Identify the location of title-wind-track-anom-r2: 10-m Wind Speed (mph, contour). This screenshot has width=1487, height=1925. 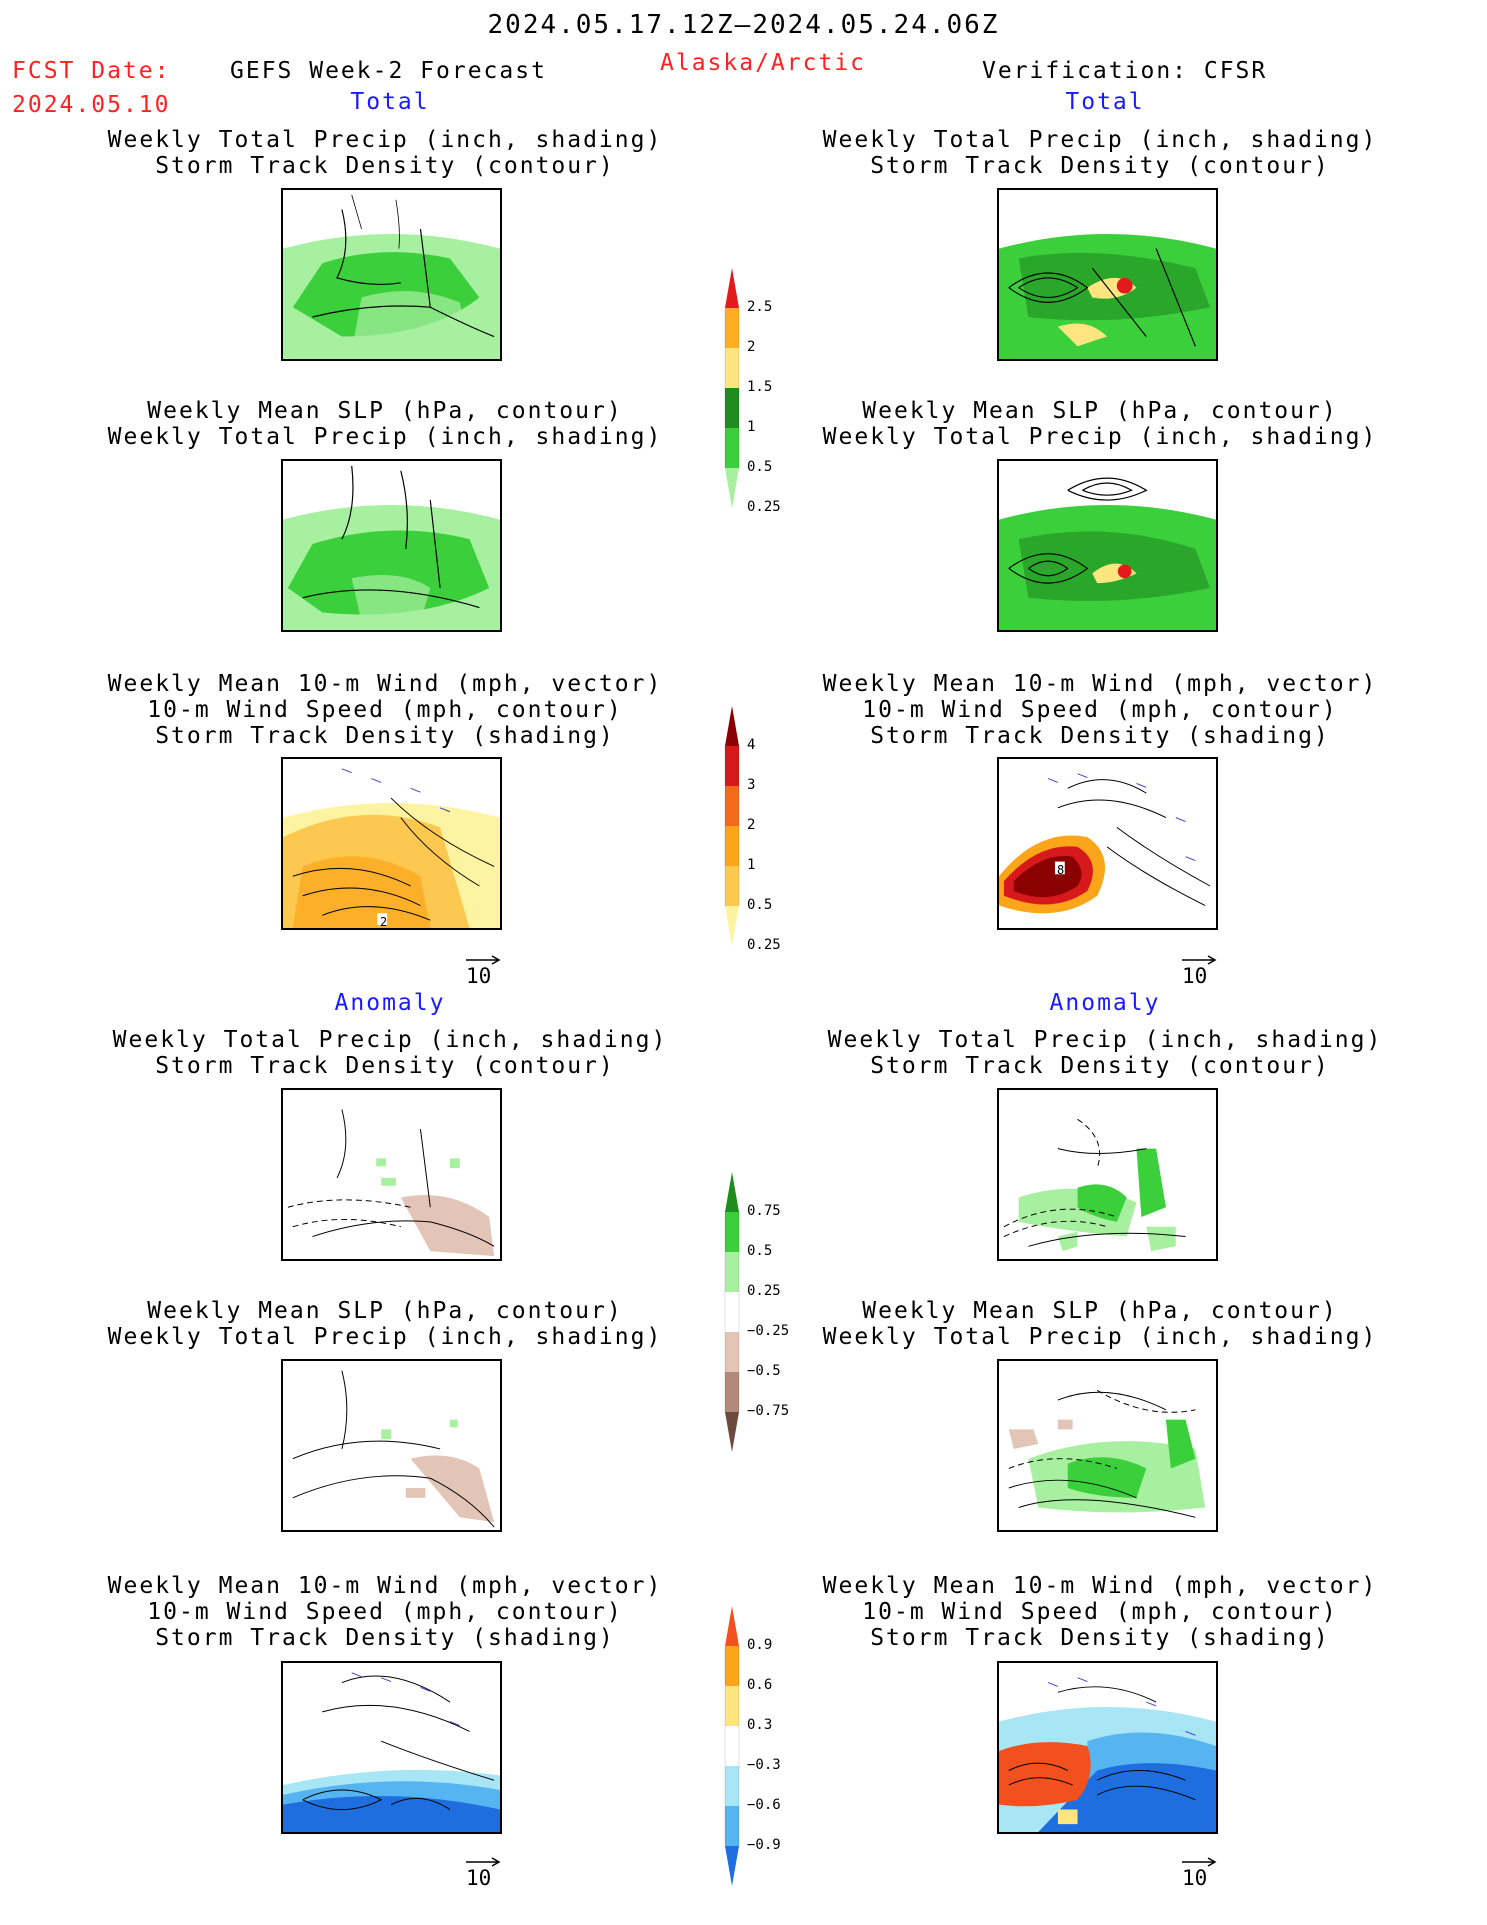
(1100, 1612).